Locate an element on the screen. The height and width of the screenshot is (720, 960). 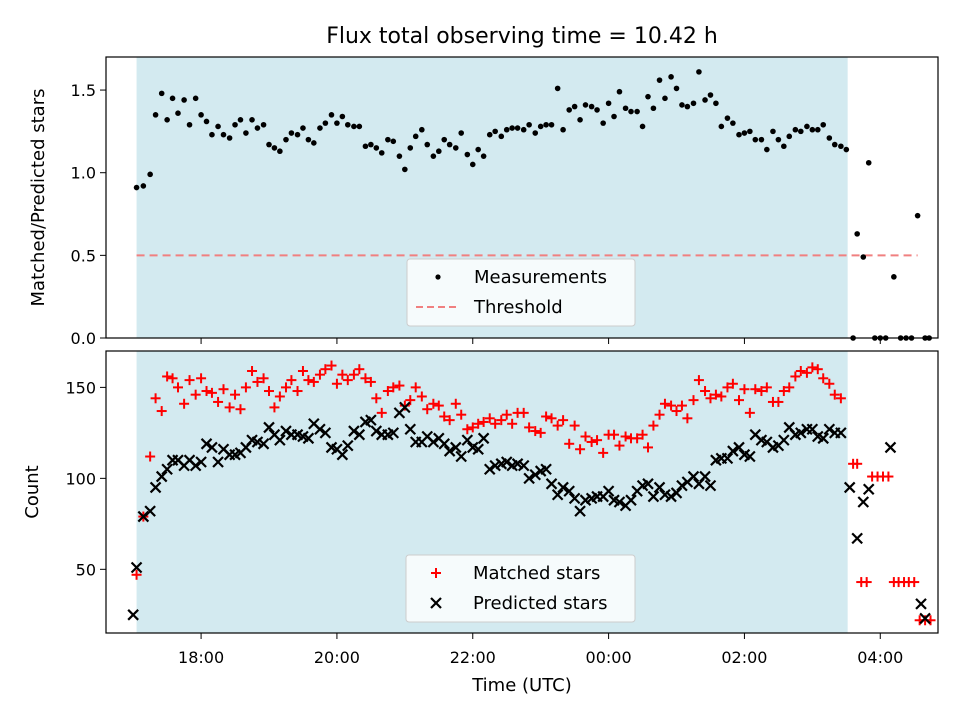
ratio-y-tick-label: 1.5 is located at coordinates (83, 90).